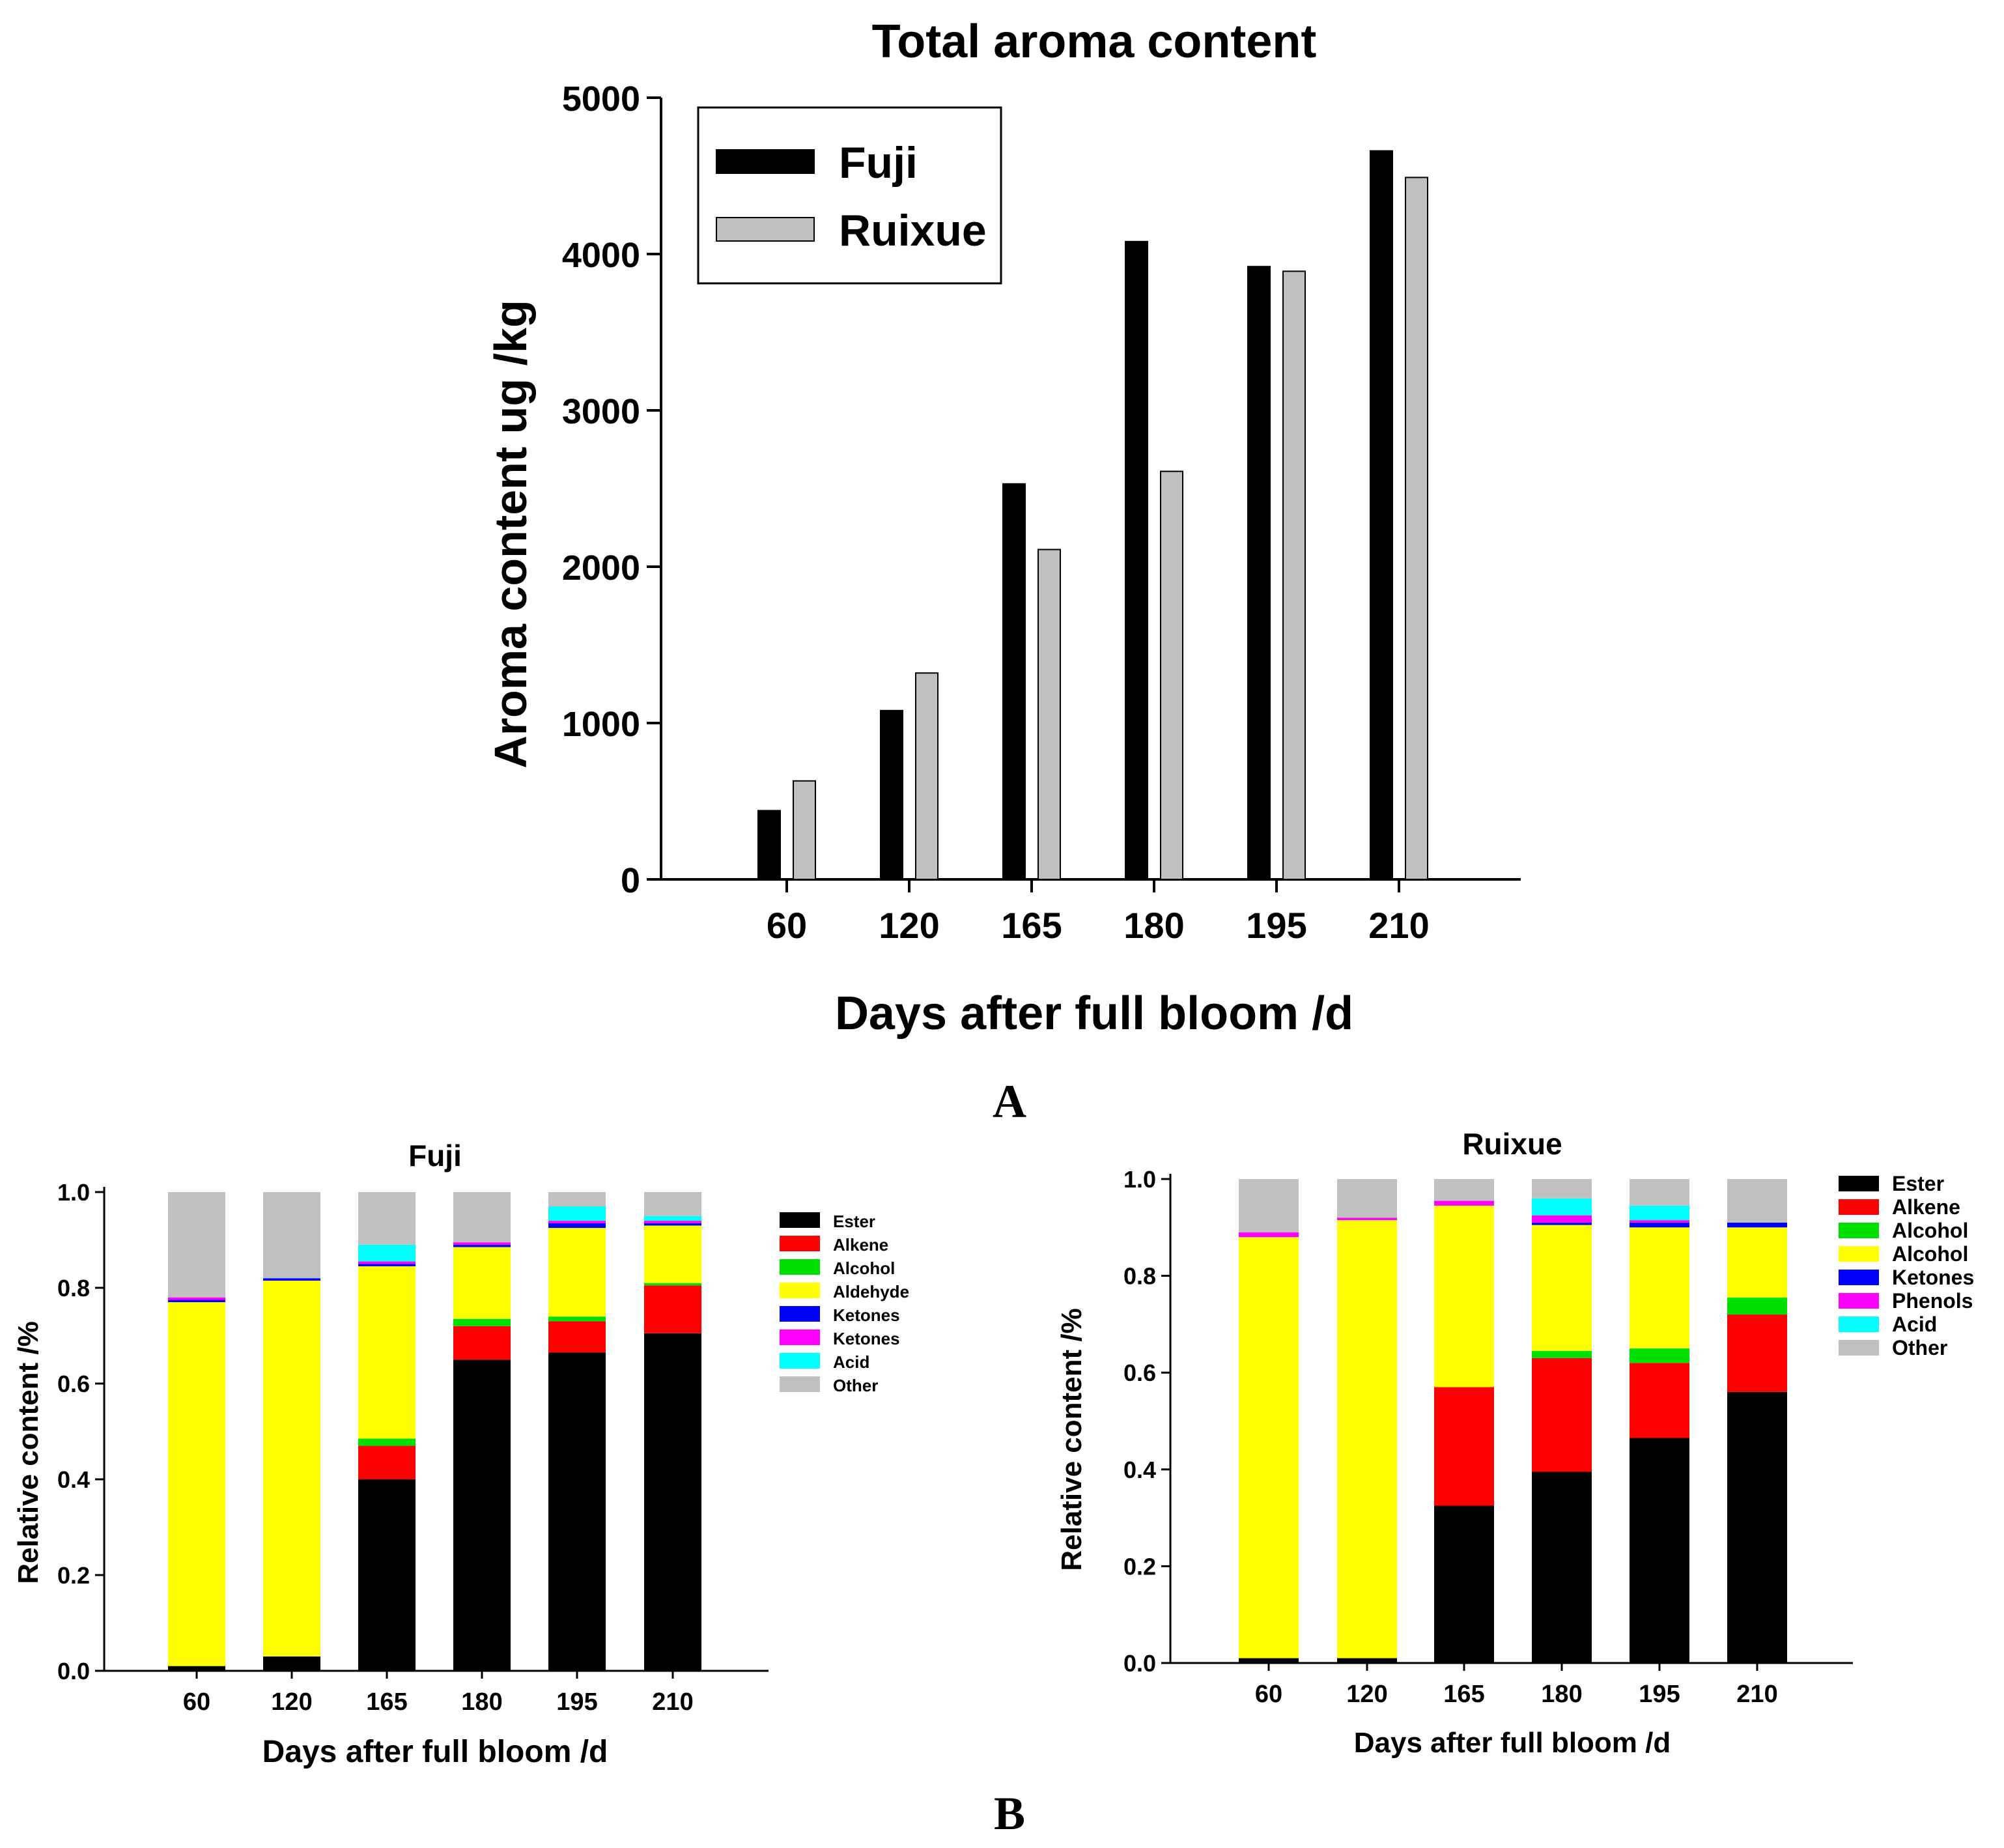  I want to click on chart-b-fuji-y-ticks: 0.0 0.2 0.4 0.6 0.8 1.0, so click(80, 1432).